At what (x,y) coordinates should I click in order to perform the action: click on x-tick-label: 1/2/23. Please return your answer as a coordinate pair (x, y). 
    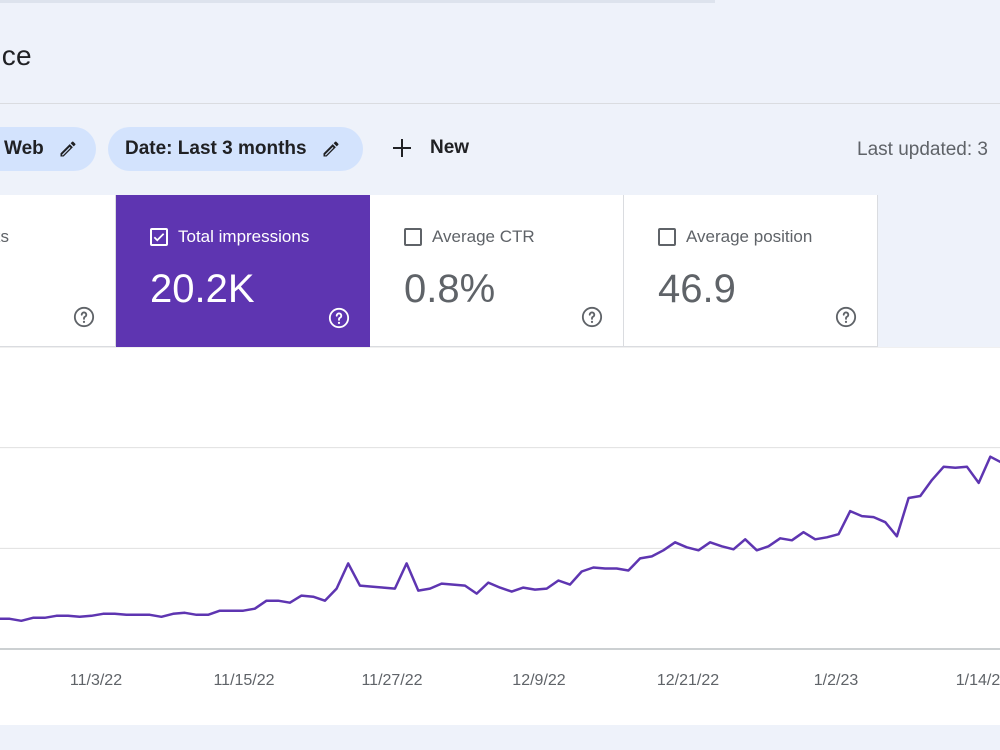
    Looking at the image, I should click on (836, 680).